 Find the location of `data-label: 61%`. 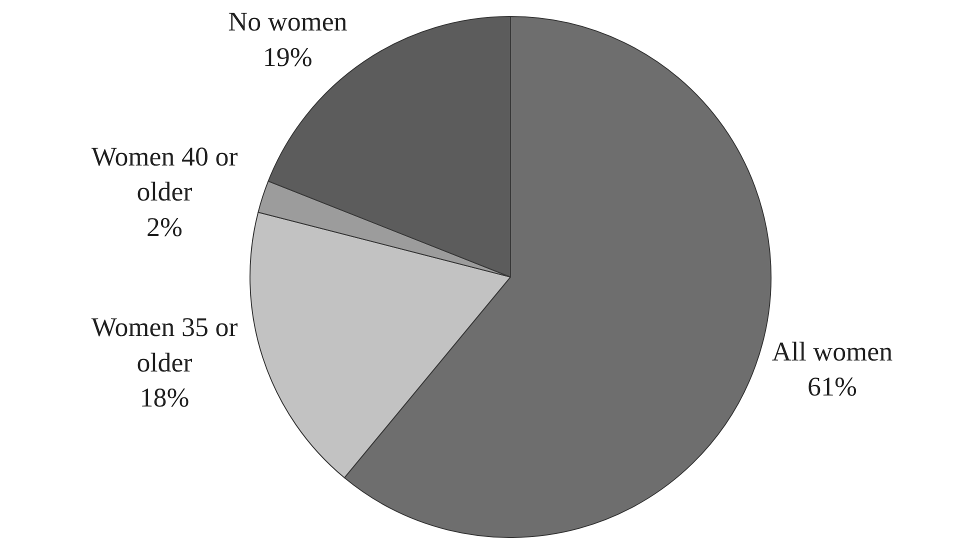

data-label: 61% is located at coordinates (832, 387).